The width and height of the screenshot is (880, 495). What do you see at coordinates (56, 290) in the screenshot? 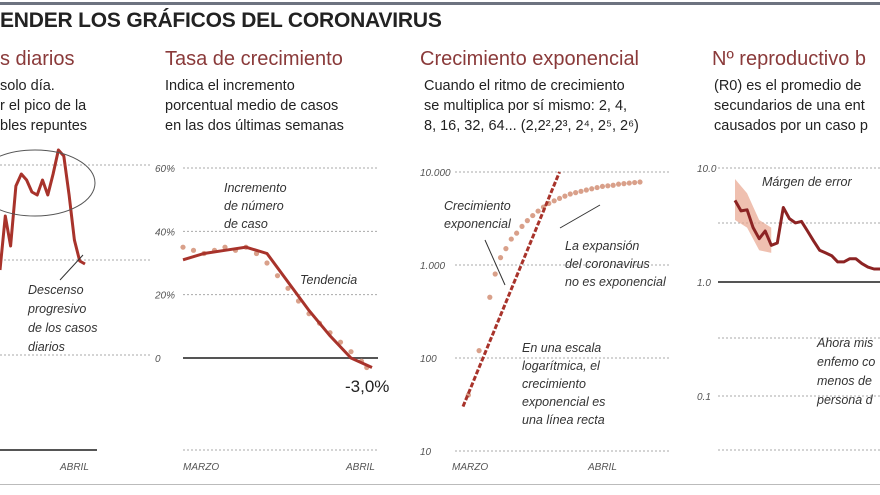
I see `annotation-text: Descenso` at bounding box center [56, 290].